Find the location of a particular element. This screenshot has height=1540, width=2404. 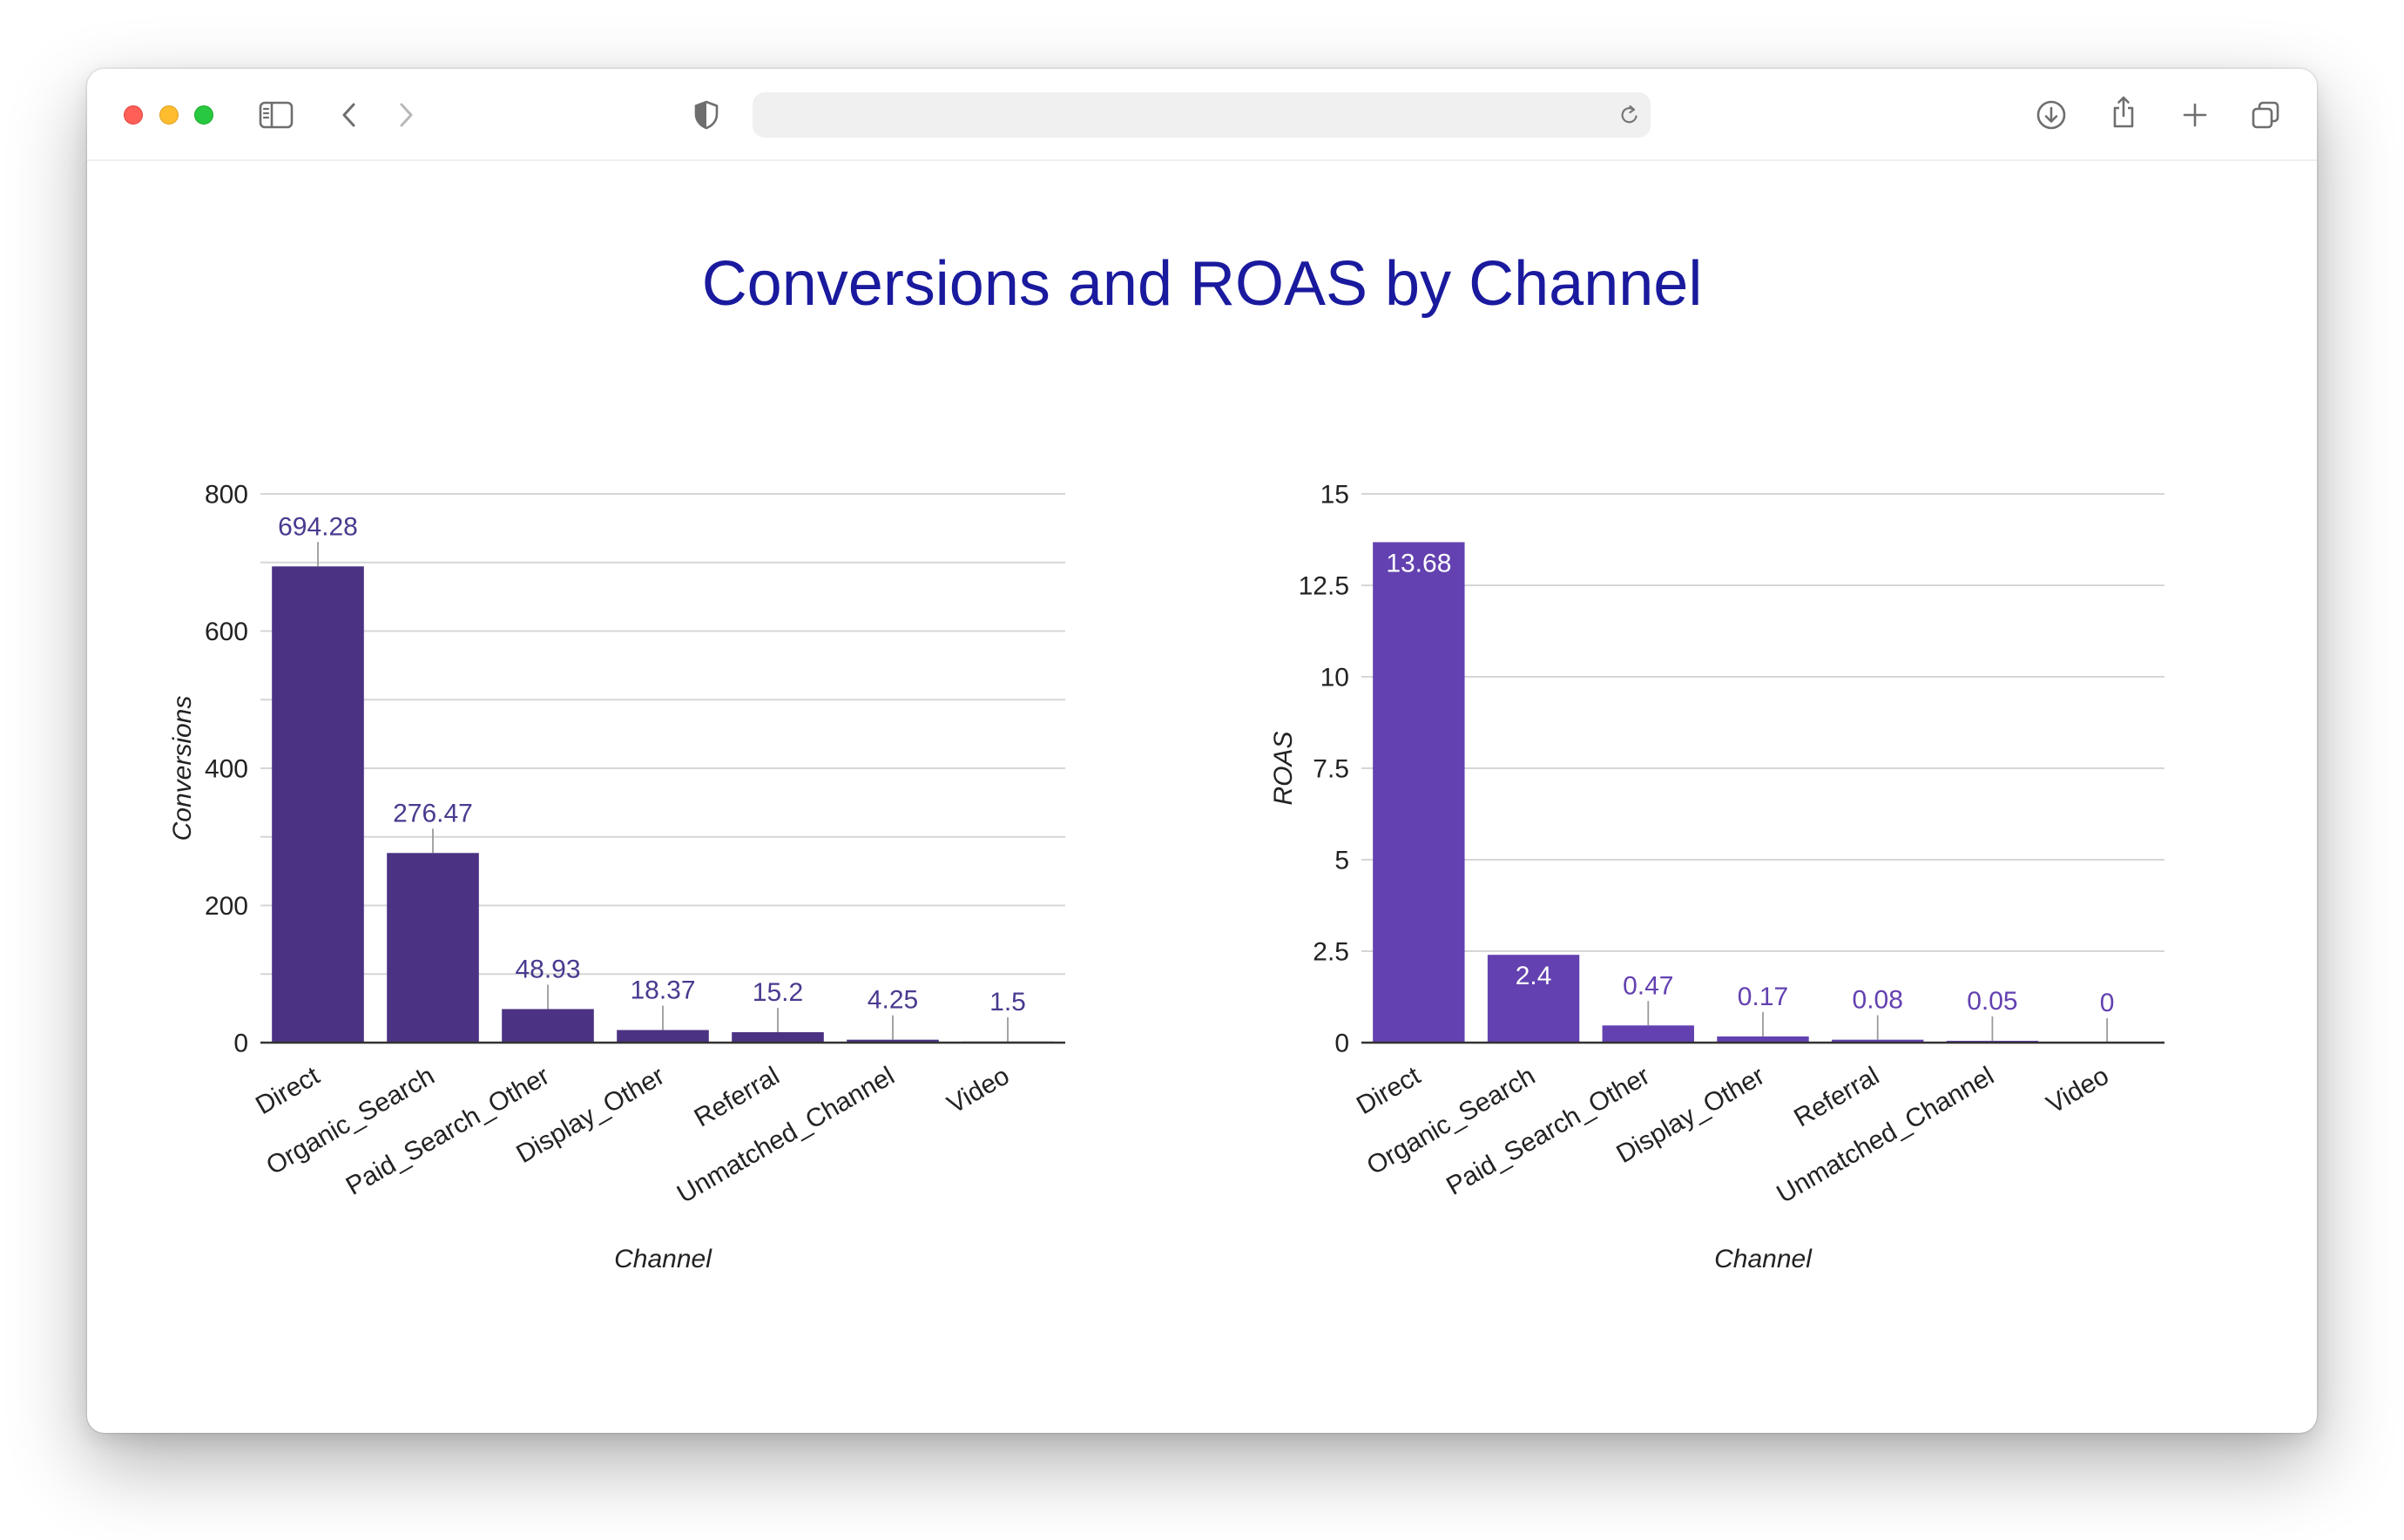

tab-overview-button is located at coordinates (2265, 115).